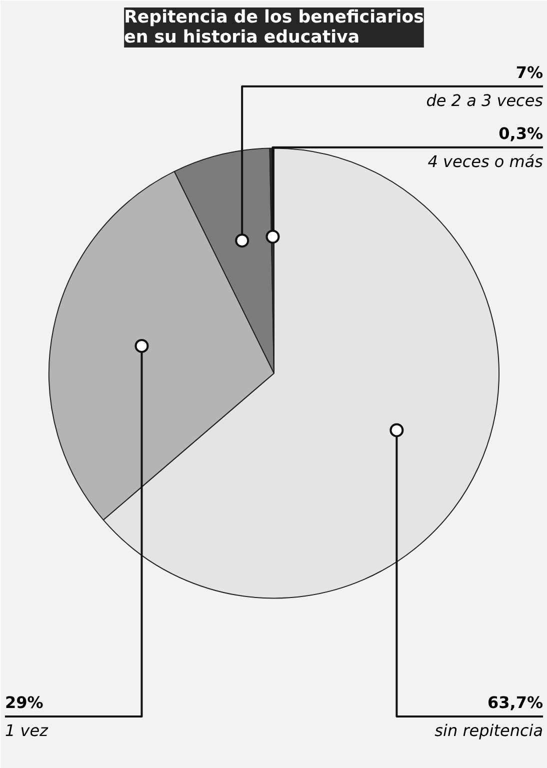 The width and height of the screenshot is (547, 768). What do you see at coordinates (486, 161) in the screenshot?
I see `slice-label: 4 veces o más` at bounding box center [486, 161].